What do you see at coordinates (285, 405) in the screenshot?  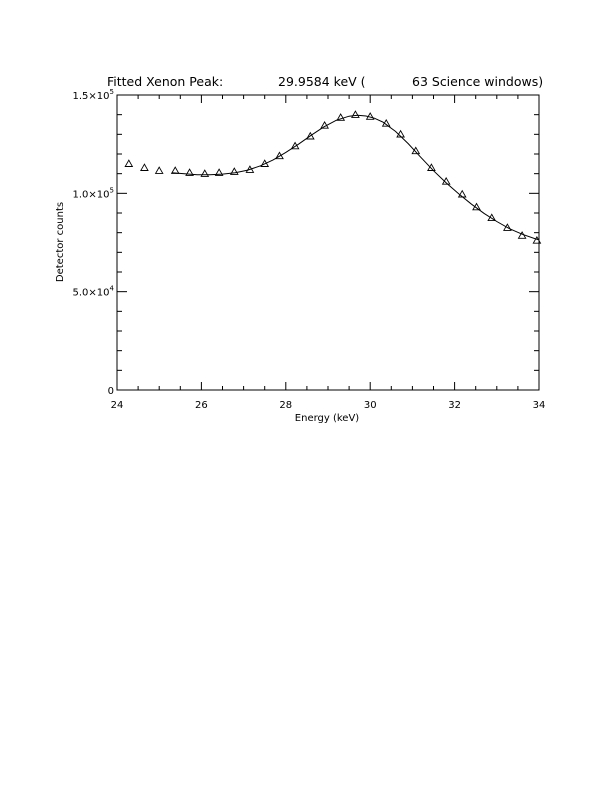 I see `x-tick-label: 28` at bounding box center [285, 405].